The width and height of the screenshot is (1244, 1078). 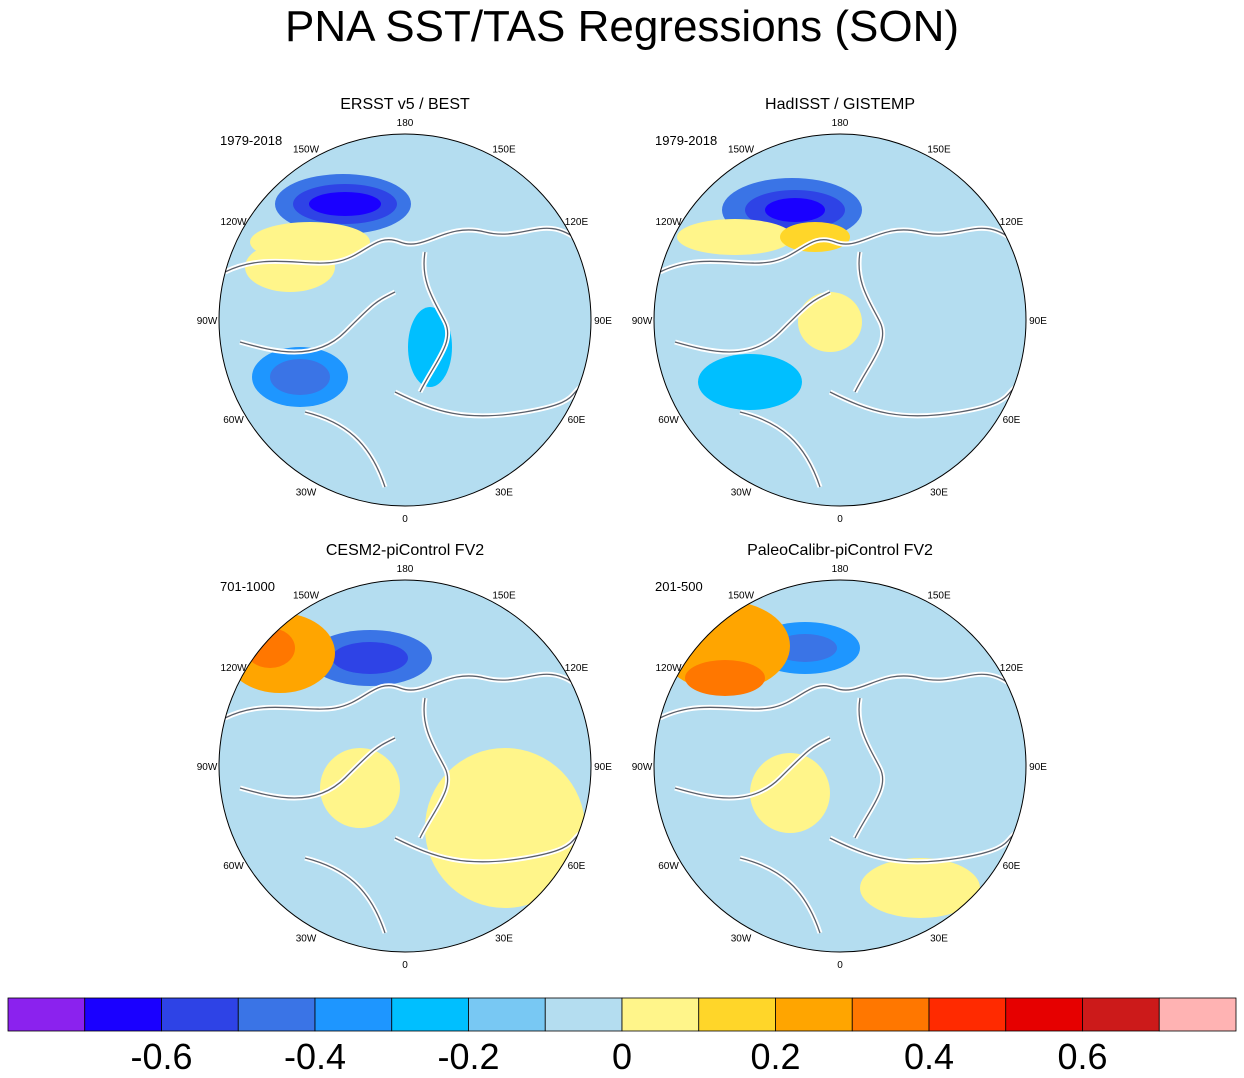 I want to click on period-label: 1979-2018, so click(x=251, y=140).